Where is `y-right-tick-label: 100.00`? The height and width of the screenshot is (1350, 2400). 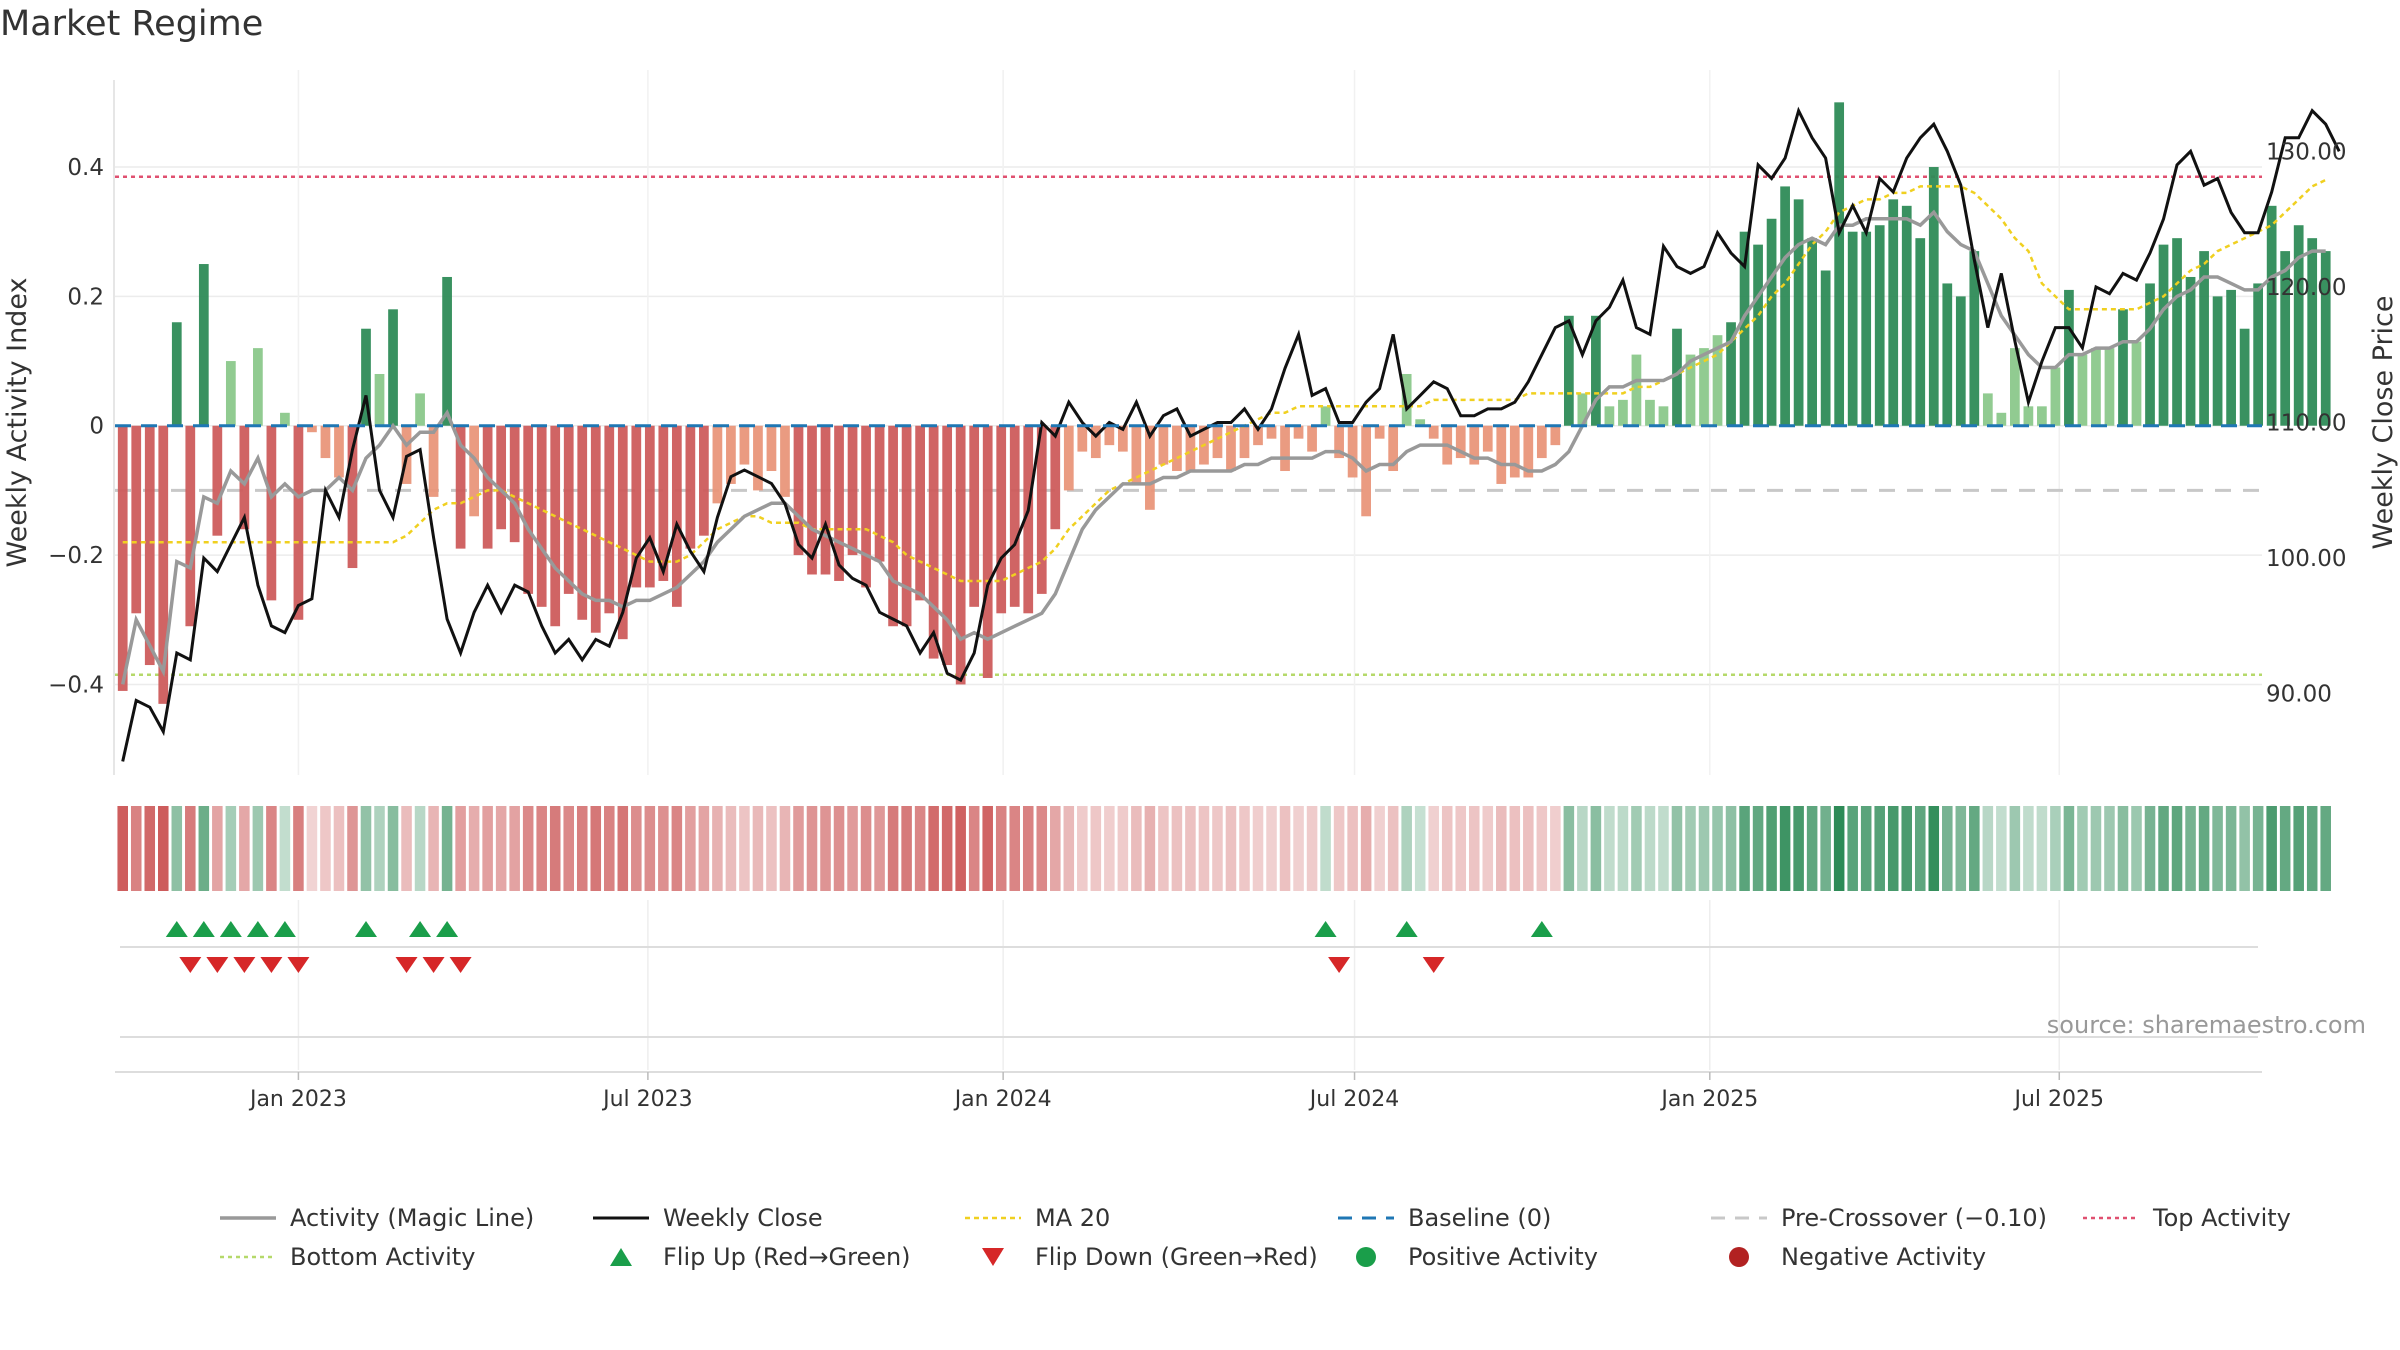
y-right-tick-label: 100.00 is located at coordinates (2306, 559).